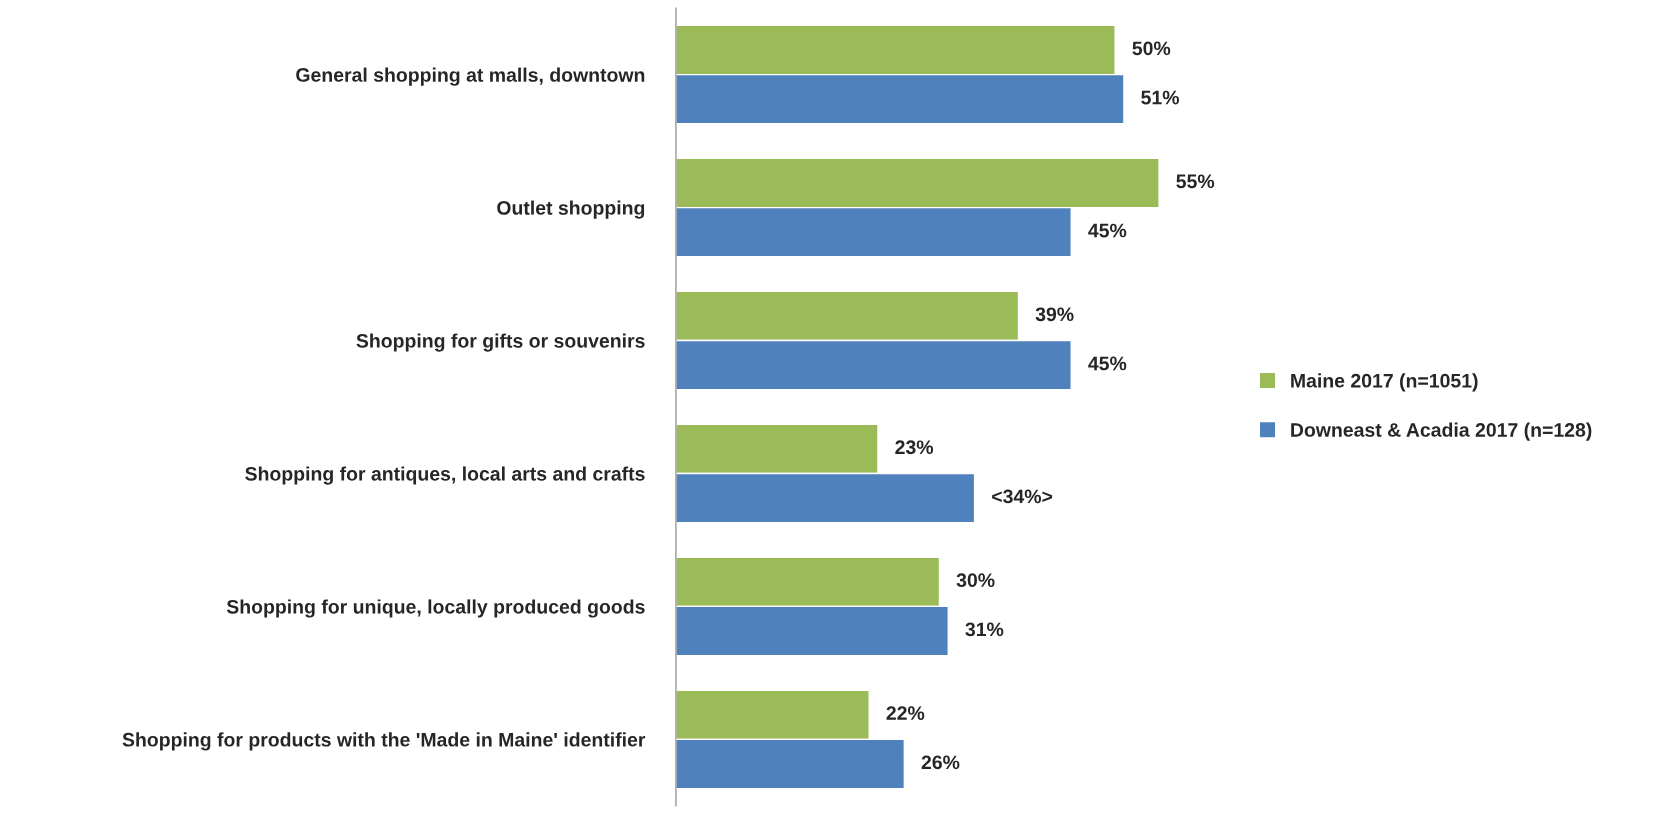 The image size is (1669, 814). I want to click on y-tick-label: General shopping at malls, downtown, so click(470, 76).